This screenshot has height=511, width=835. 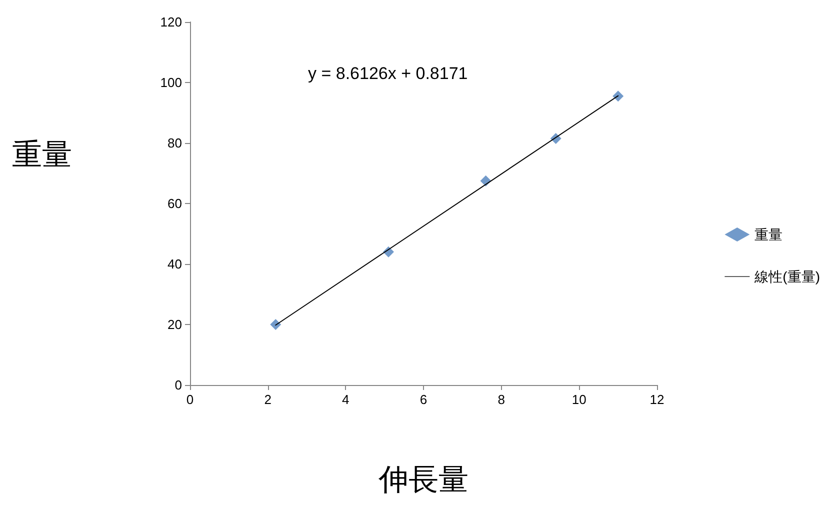 What do you see at coordinates (657, 399) in the screenshot?
I see `x-tick-label: 12` at bounding box center [657, 399].